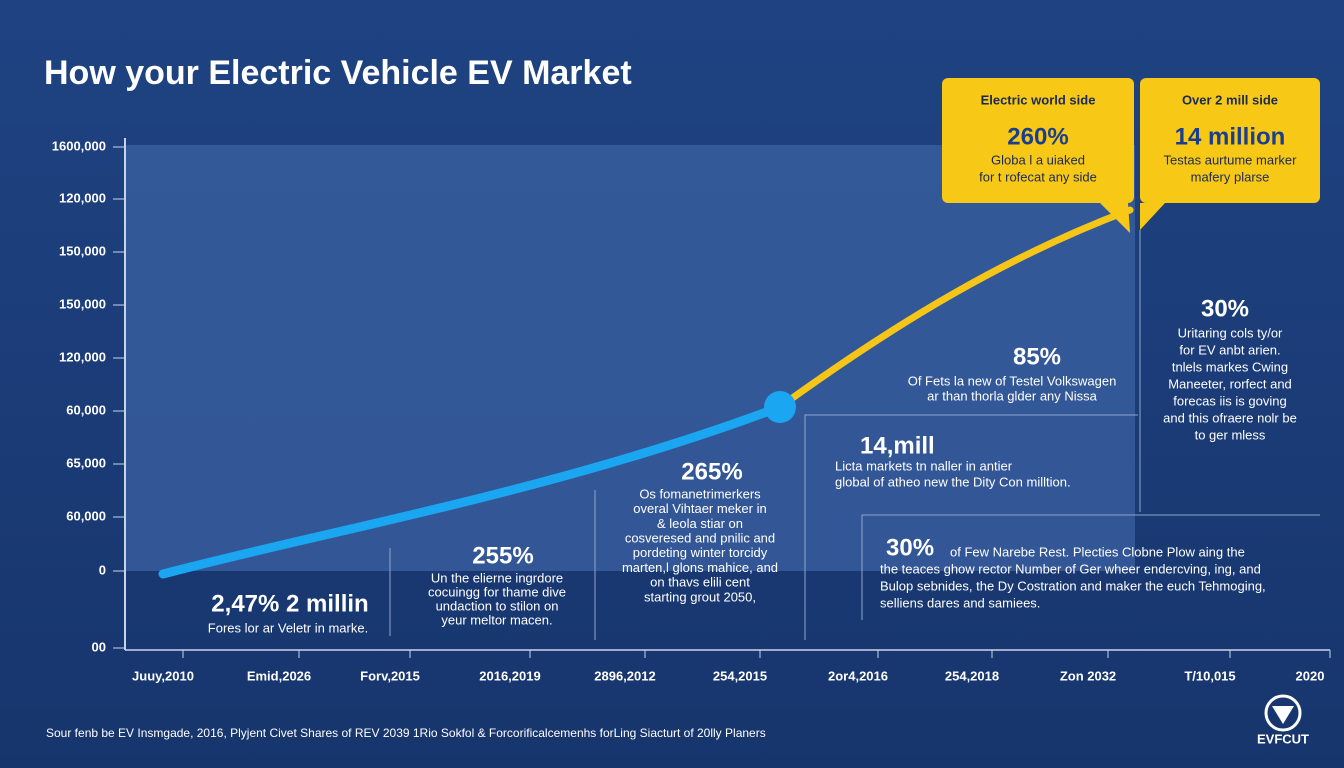  What do you see at coordinates (1088, 675) in the screenshot?
I see `x-tick-label: Zon 2032` at bounding box center [1088, 675].